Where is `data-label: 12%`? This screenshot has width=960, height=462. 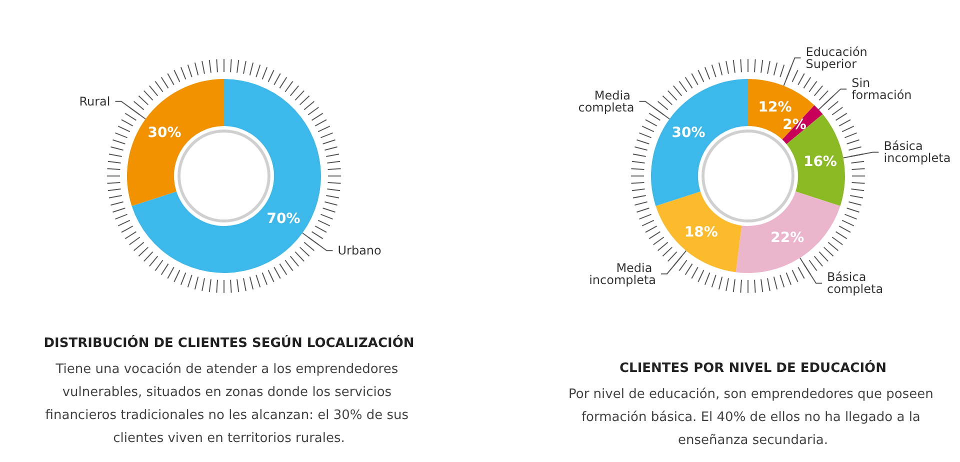
data-label: 12% is located at coordinates (775, 108).